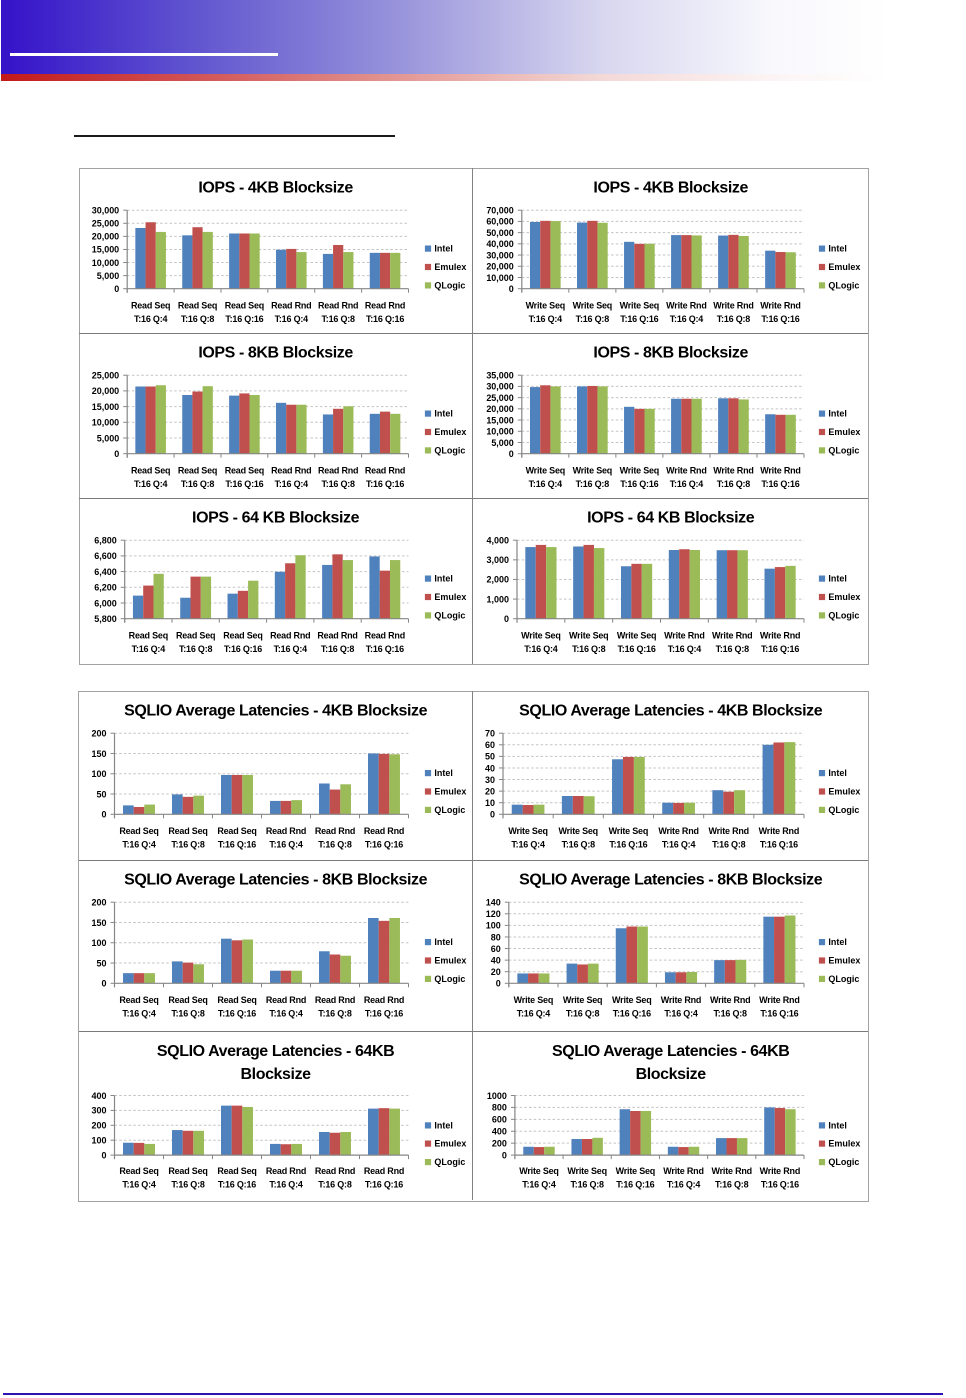 Image resolution: width=966 pixels, height=1398 pixels. Describe the element at coordinates (106, 619) in the screenshot. I see `svg-text: 5,800` at that location.